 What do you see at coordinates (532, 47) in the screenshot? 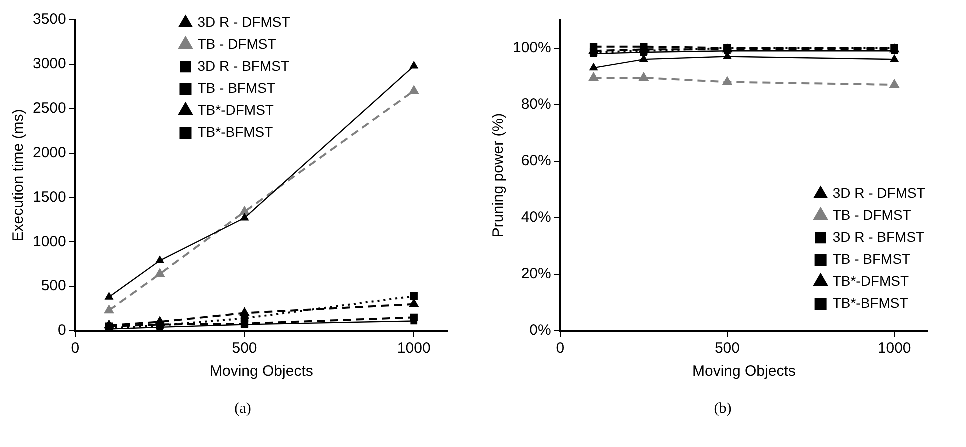
I see `y-tick-label: 100%` at bounding box center [532, 47].